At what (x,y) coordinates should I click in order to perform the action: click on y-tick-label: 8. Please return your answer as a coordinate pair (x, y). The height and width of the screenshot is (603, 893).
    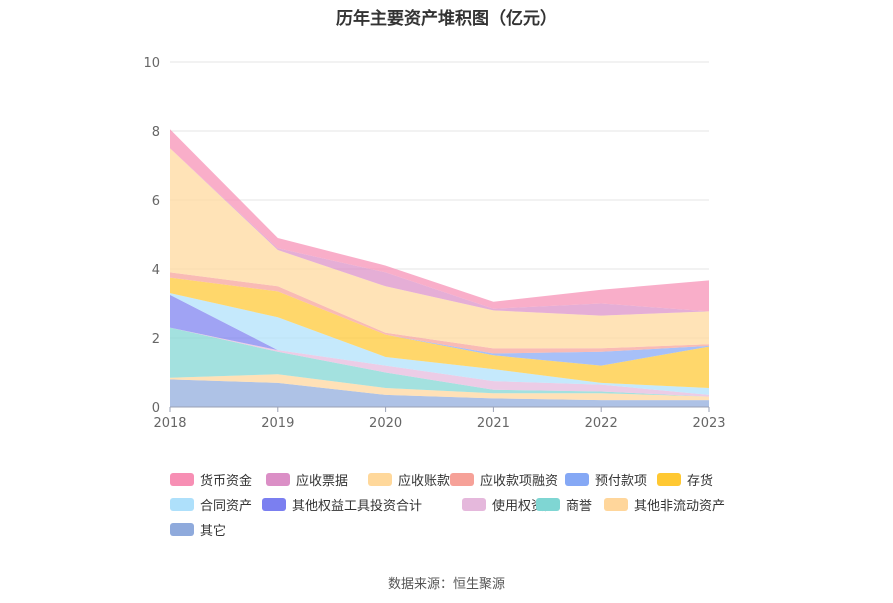
    Looking at the image, I should click on (156, 132).